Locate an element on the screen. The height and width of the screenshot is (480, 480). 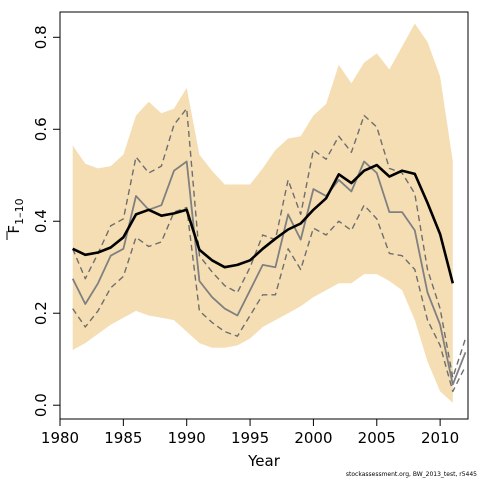
y-tick-label: 0.0 is located at coordinates (41, 405).